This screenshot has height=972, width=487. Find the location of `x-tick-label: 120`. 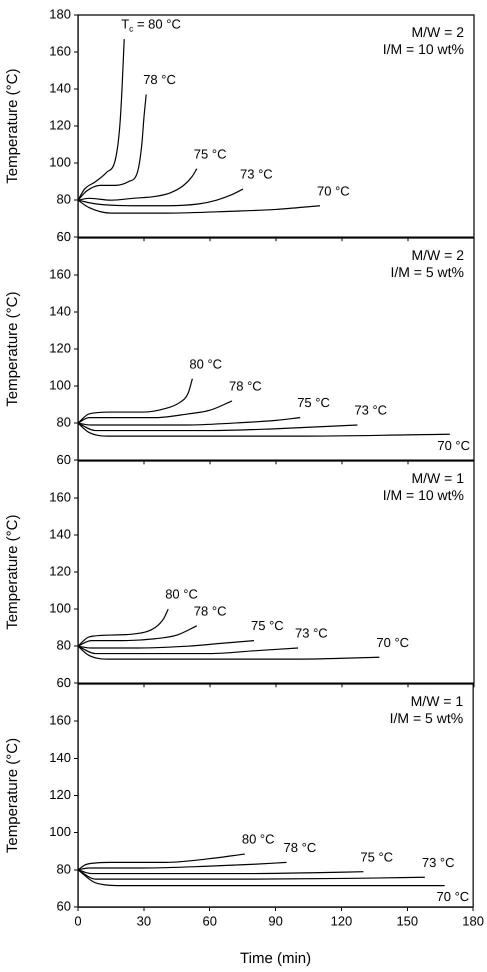

x-tick-label: 120 is located at coordinates (341, 920).